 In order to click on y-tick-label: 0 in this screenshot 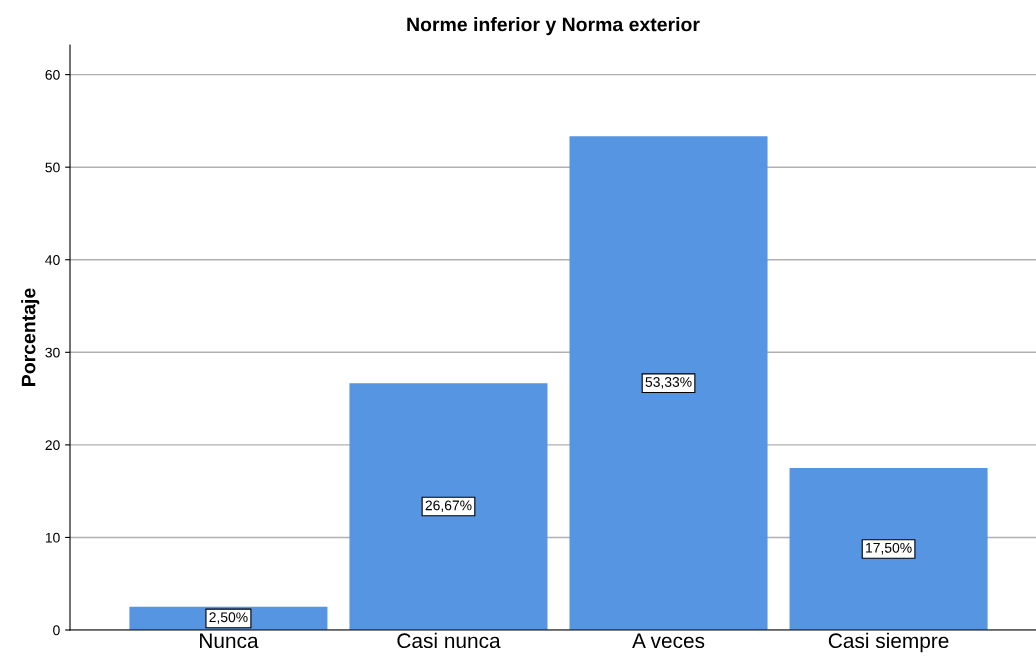, I will do `click(56, 630)`.